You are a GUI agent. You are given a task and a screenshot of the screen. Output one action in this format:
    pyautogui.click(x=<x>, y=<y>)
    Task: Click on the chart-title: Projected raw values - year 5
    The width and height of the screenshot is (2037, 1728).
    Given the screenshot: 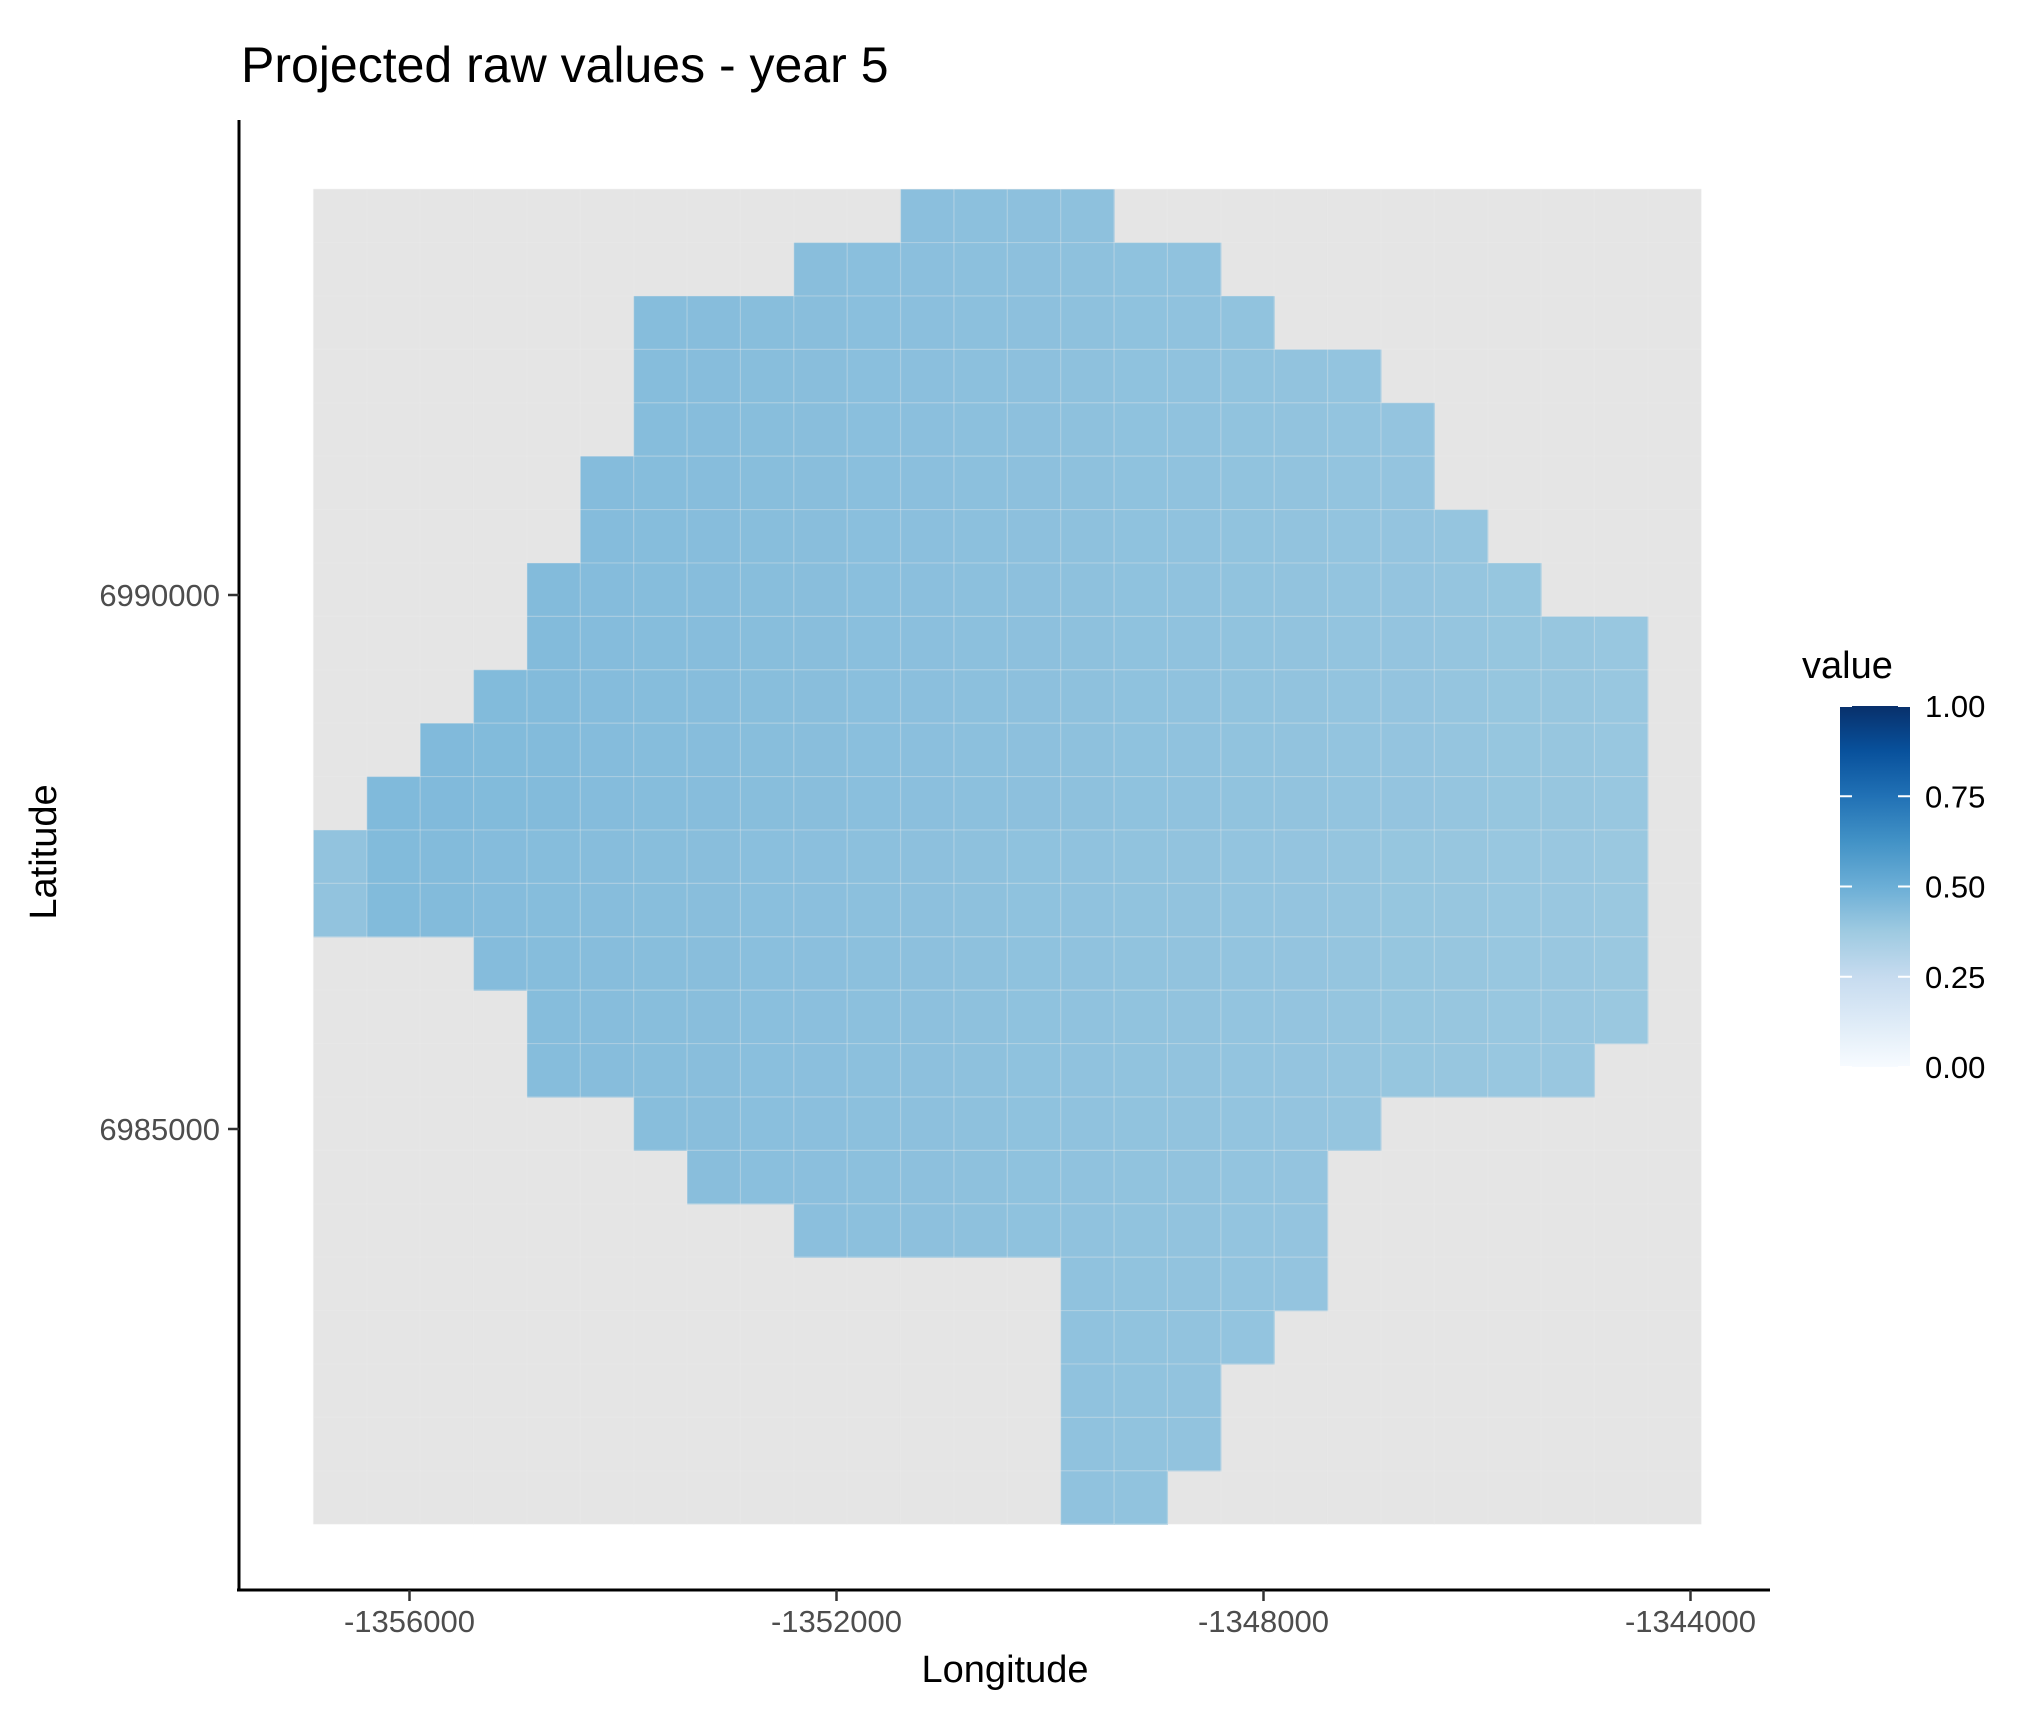 What is the action you would take?
    pyautogui.click(x=565, y=65)
    